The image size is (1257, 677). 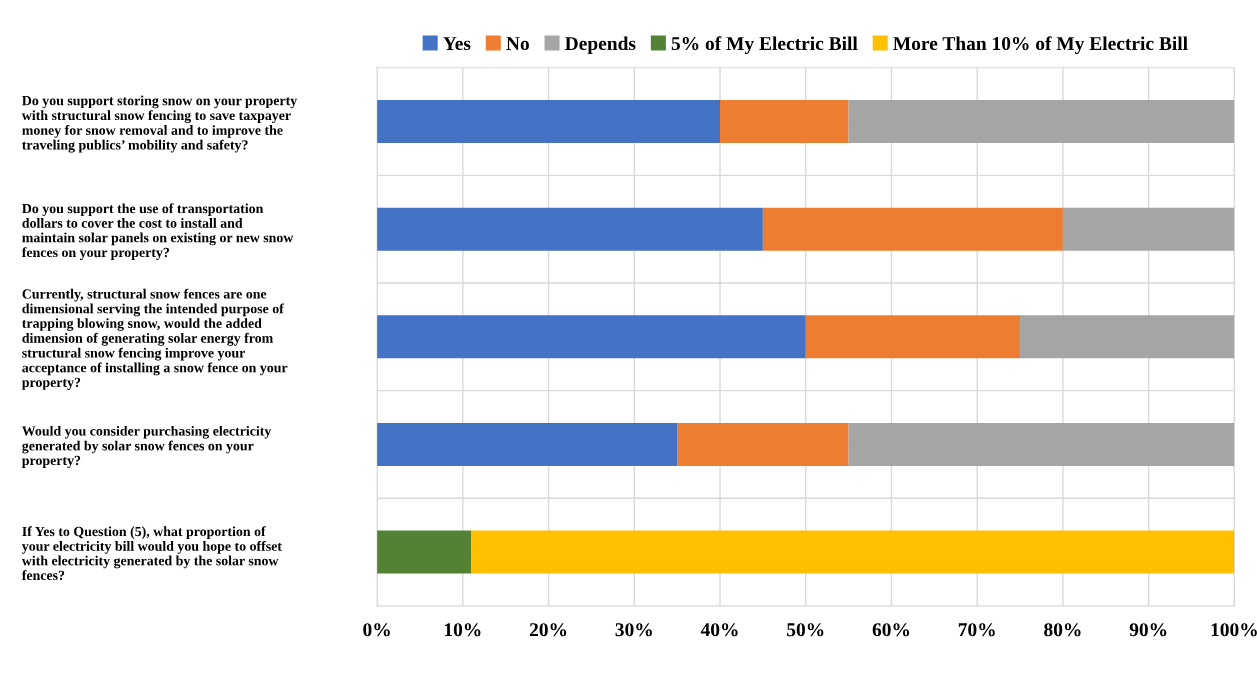 I want to click on y-tick-label: Do you support storing snow on your property with structural snow fencing to save taxpayer money for snow removal and to improve the traveling publics’ mobility and safety?, so click(x=159, y=124).